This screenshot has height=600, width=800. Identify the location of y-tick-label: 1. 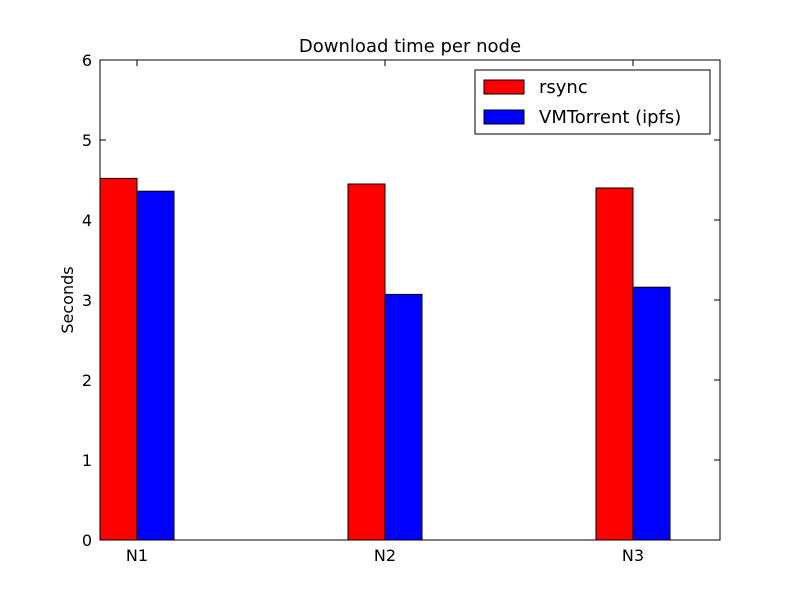
(87, 460).